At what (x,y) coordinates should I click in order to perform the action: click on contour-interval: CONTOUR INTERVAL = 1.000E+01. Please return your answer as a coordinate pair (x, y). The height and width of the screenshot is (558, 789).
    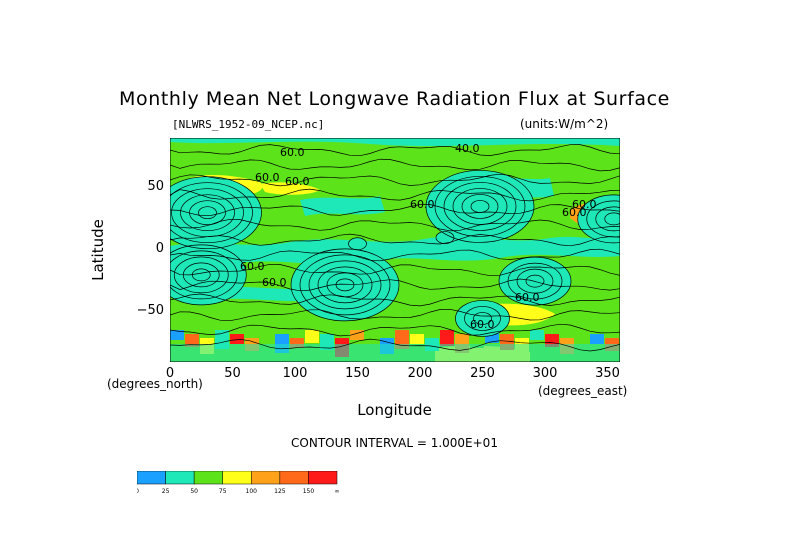
    Looking at the image, I should click on (394, 443).